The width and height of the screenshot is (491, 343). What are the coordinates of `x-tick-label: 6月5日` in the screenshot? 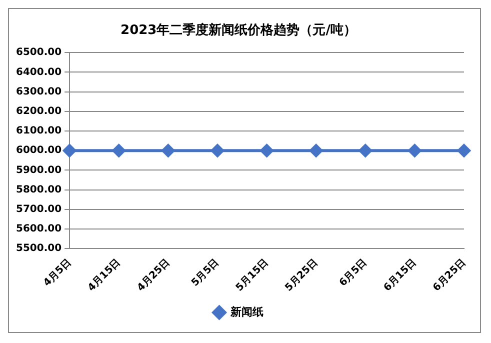 It's located at (354, 273).